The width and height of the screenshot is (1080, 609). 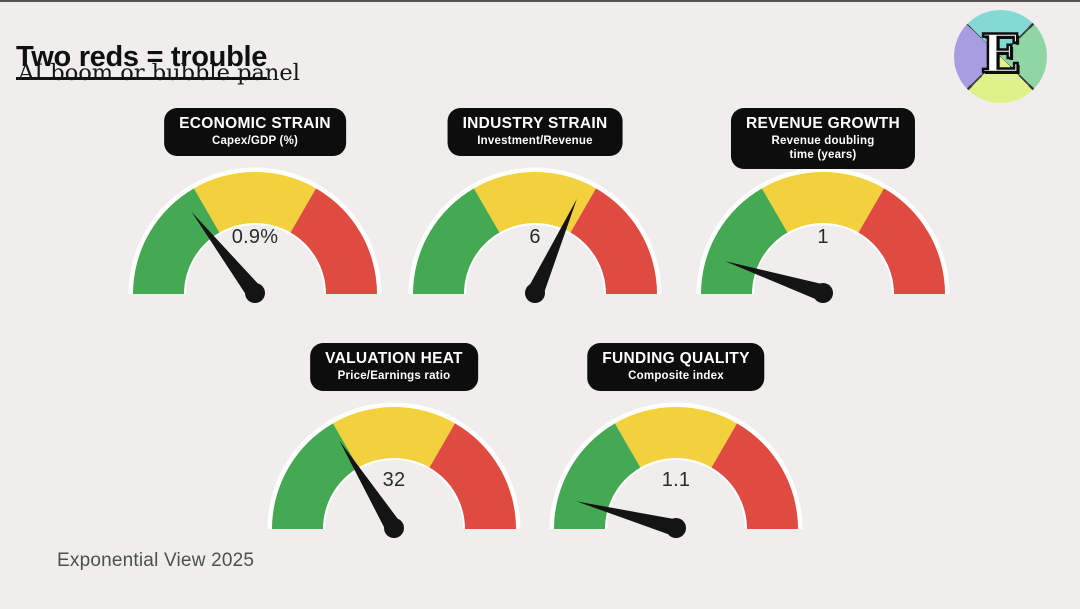 I want to click on page-title: Two reds = trouble, so click(x=141, y=60).